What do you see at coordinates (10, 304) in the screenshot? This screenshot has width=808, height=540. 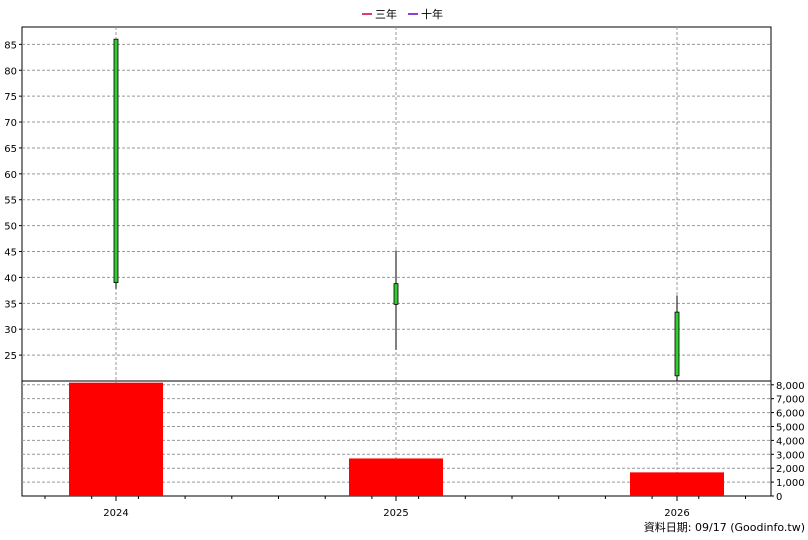 I see `price-tick-label: 35` at bounding box center [10, 304].